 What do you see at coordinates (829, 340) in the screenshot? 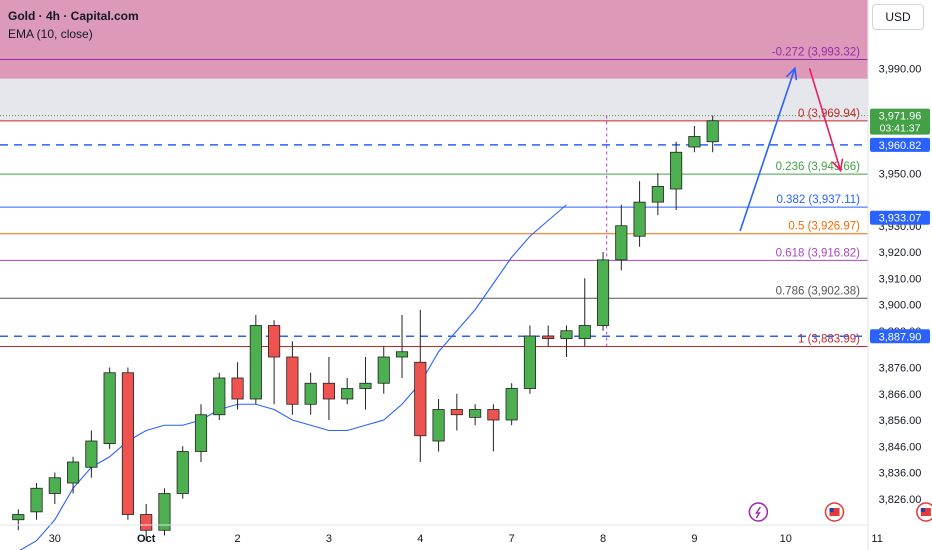
I see `fib-level-label: 1 (3,883.99)` at bounding box center [829, 340].